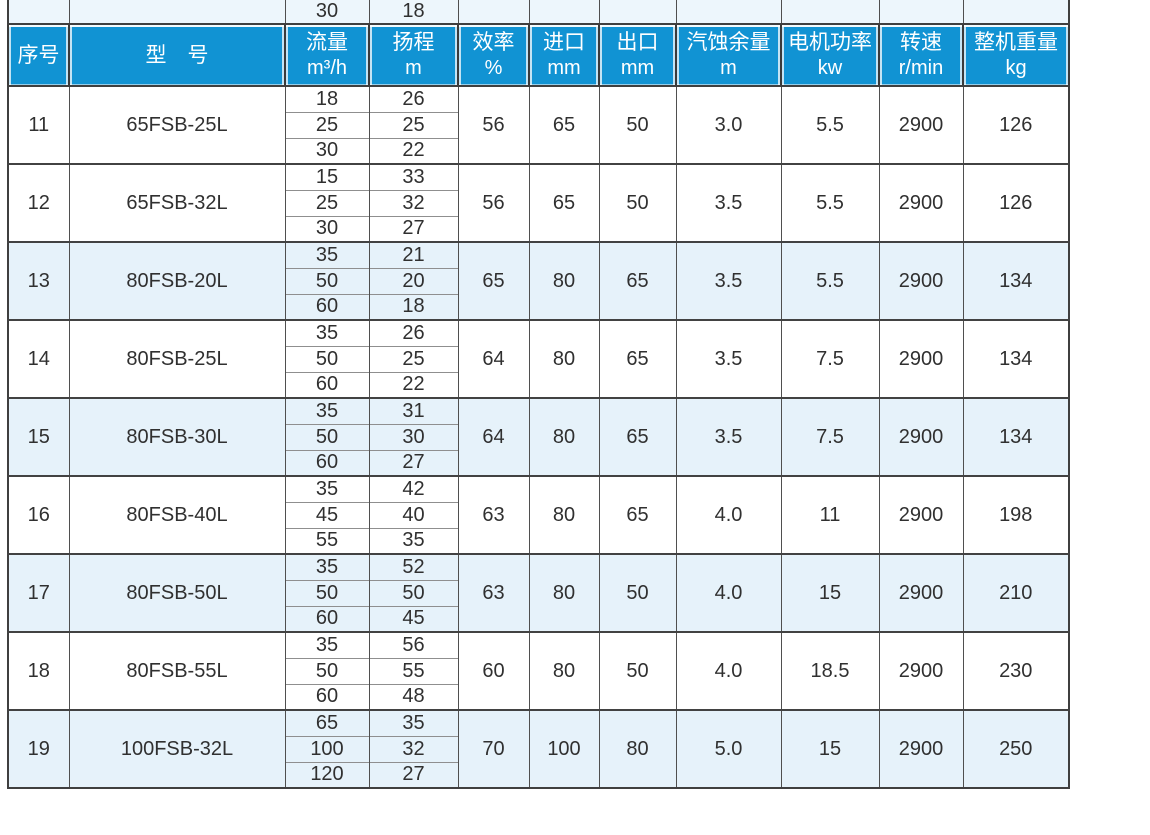  Describe the element at coordinates (38, 202) in the screenshot. I see `cell-seq: 12` at that location.